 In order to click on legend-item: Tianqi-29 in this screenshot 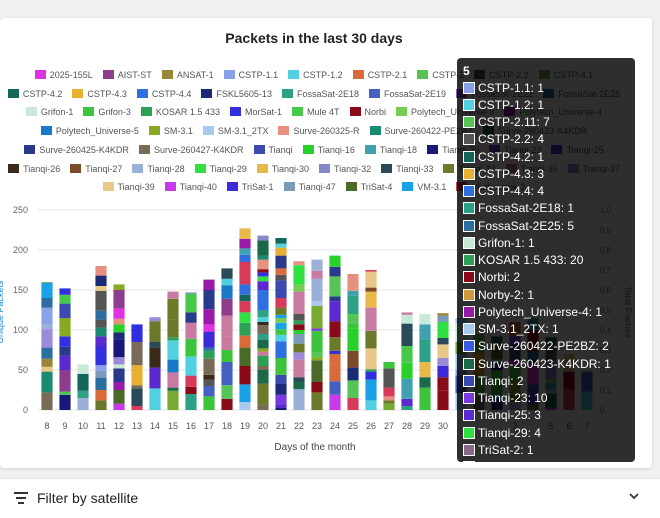, I will do `click(220, 169)`.